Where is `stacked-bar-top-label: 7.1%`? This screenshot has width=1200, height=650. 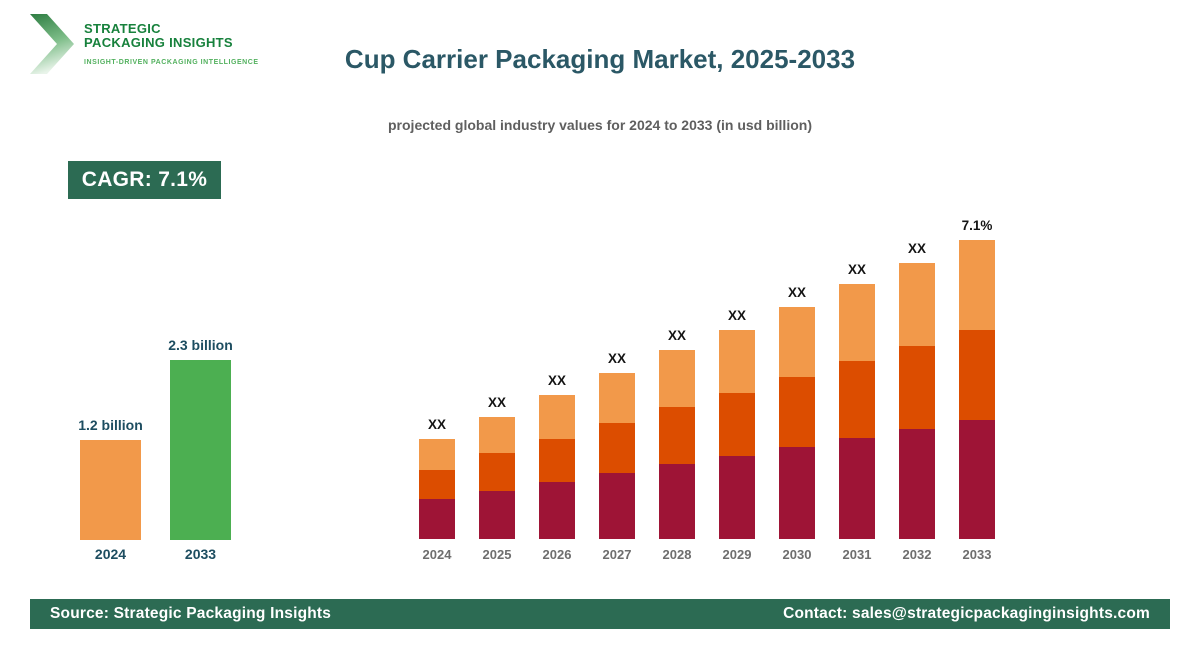
stacked-bar-top-label: 7.1% is located at coordinates (977, 225).